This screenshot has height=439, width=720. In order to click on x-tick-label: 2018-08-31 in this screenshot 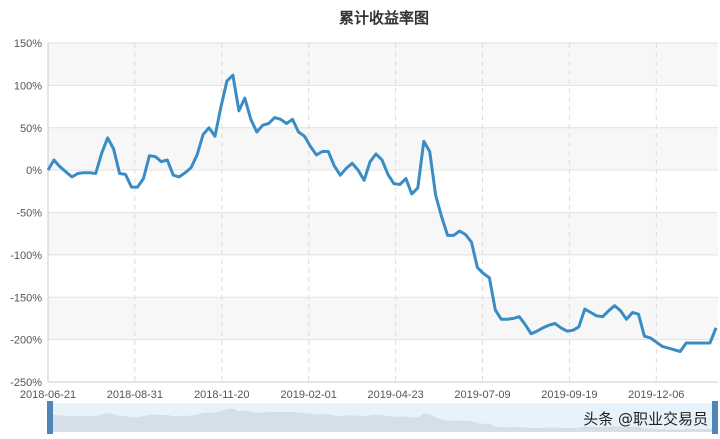, I will do `click(135, 395)`.